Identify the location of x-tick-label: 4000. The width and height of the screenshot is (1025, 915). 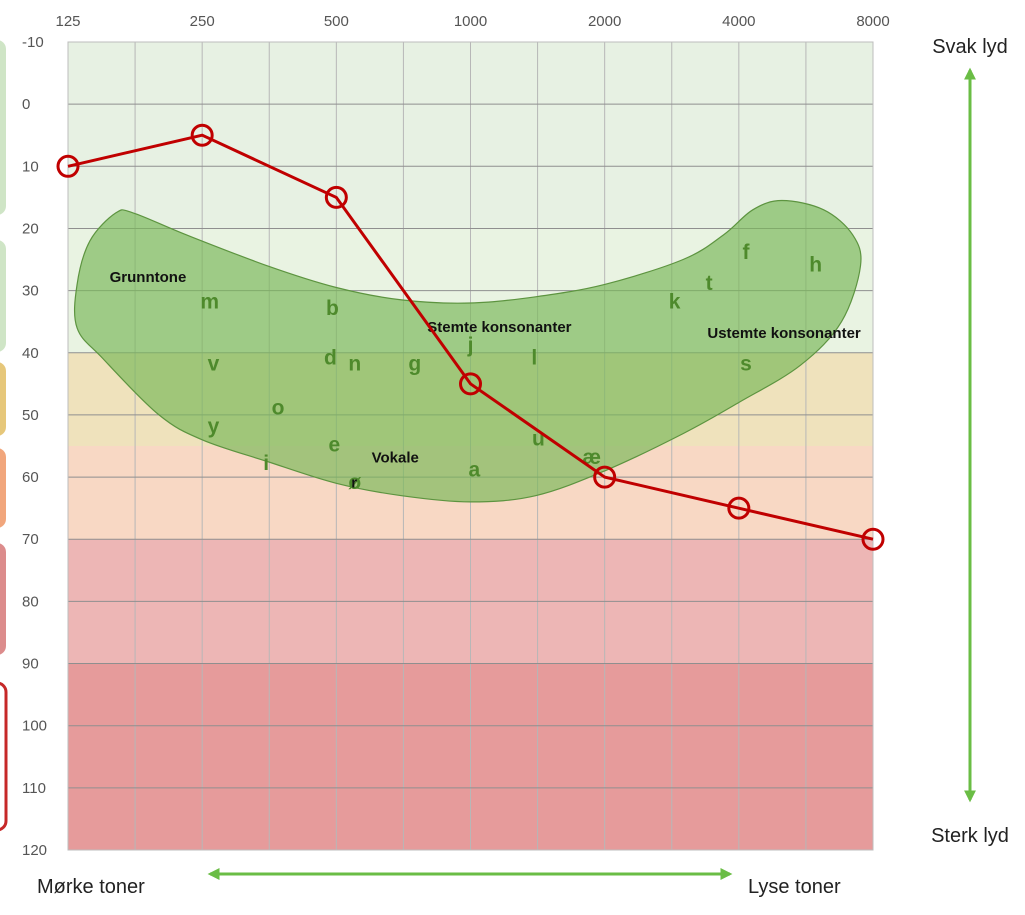
(738, 21).